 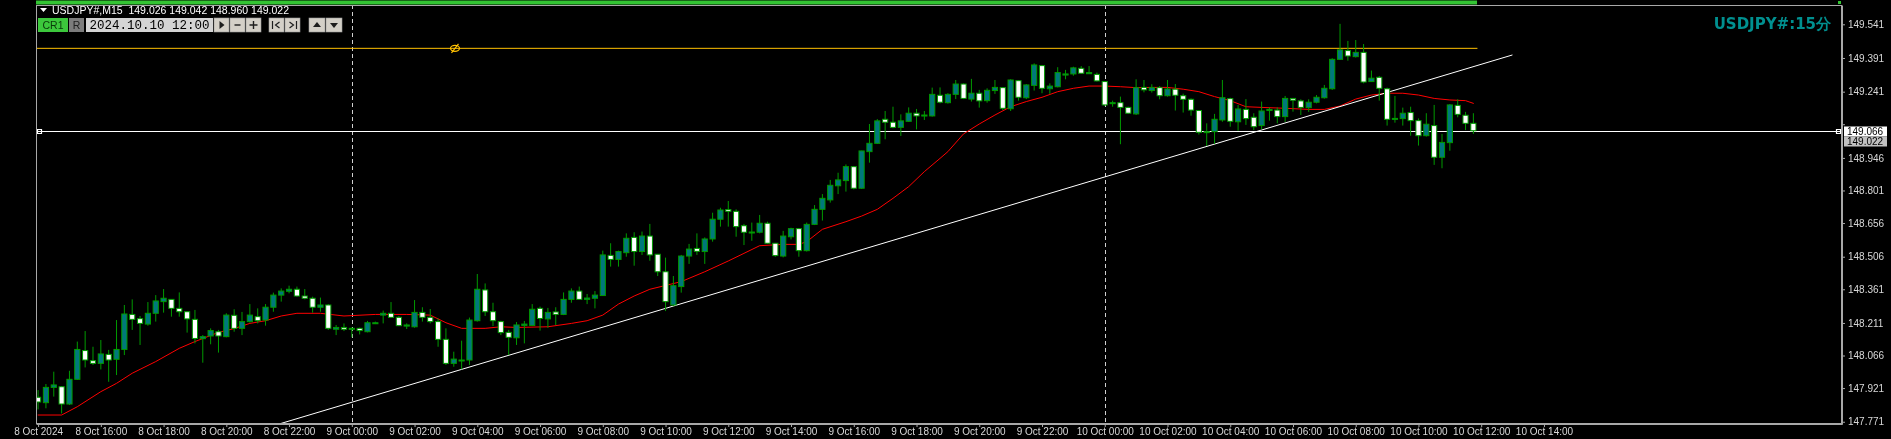 What do you see at coordinates (1866, 356) in the screenshot?
I see `y-tick-label: 148.066` at bounding box center [1866, 356].